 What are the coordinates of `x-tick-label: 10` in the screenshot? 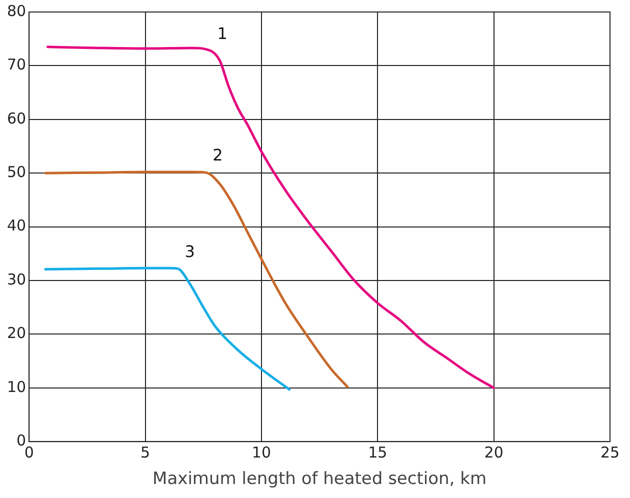 It's located at (261, 452).